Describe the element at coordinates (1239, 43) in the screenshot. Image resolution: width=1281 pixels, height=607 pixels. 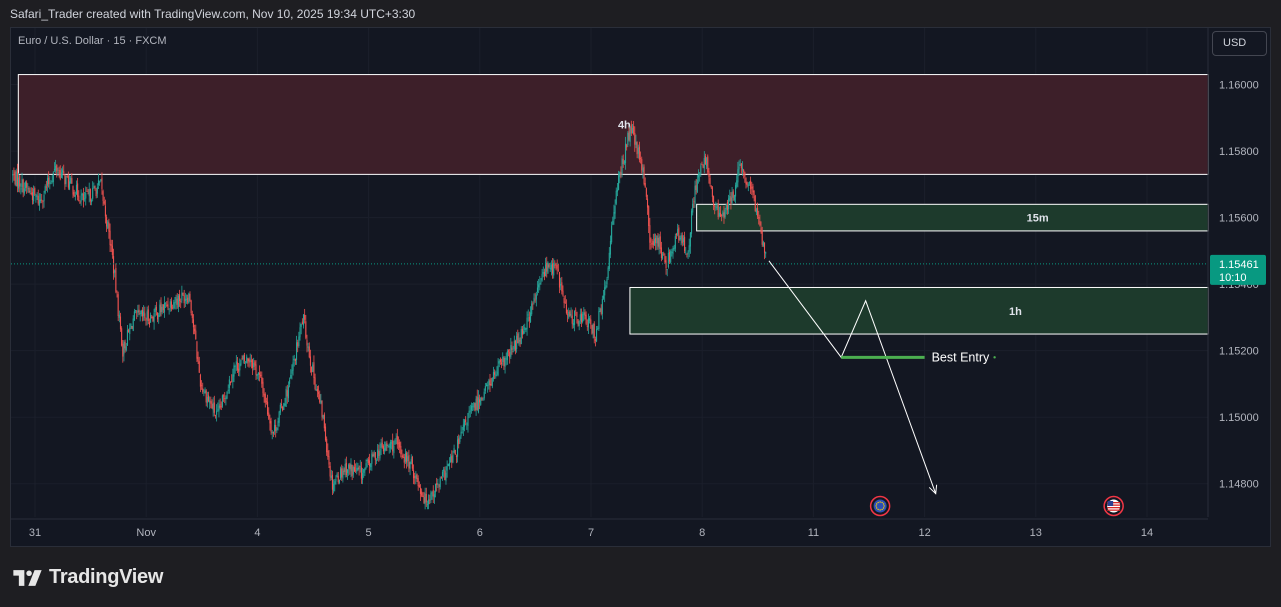
I see `currency-button: USD` at that location.